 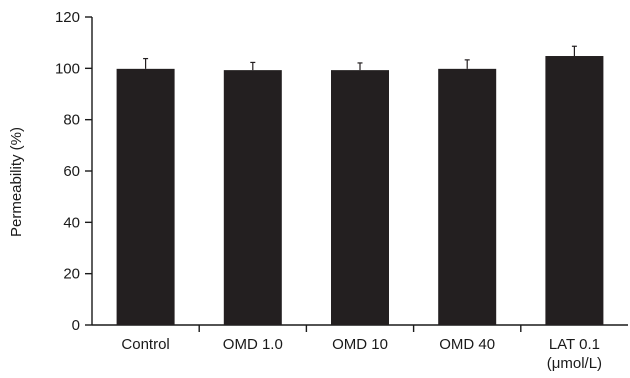 I want to click on x-tick-label: Control, so click(x=145, y=344).